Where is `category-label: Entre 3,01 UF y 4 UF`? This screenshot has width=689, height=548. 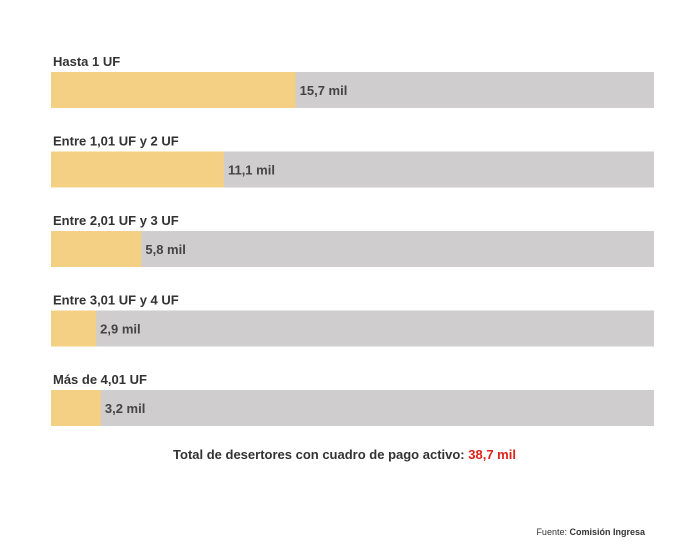
category-label: Entre 3,01 UF y 4 UF is located at coordinates (116, 300).